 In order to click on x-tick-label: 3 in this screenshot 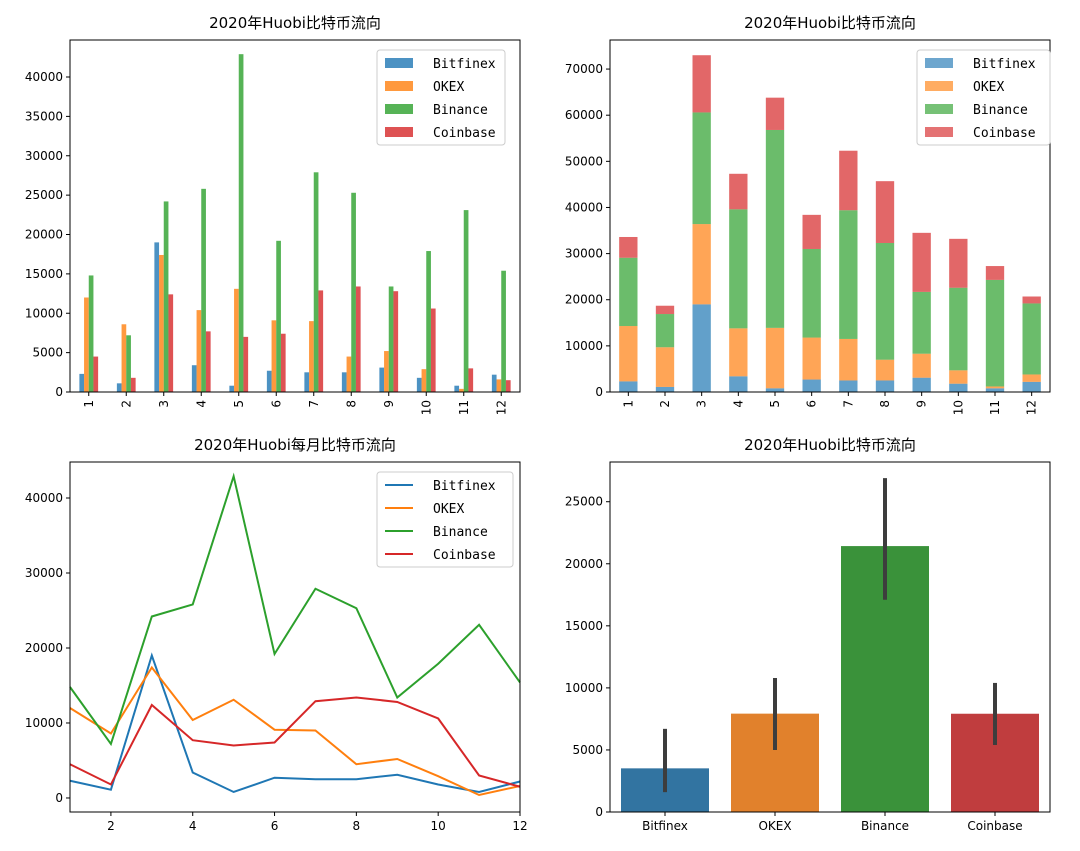, I will do `click(702, 404)`.